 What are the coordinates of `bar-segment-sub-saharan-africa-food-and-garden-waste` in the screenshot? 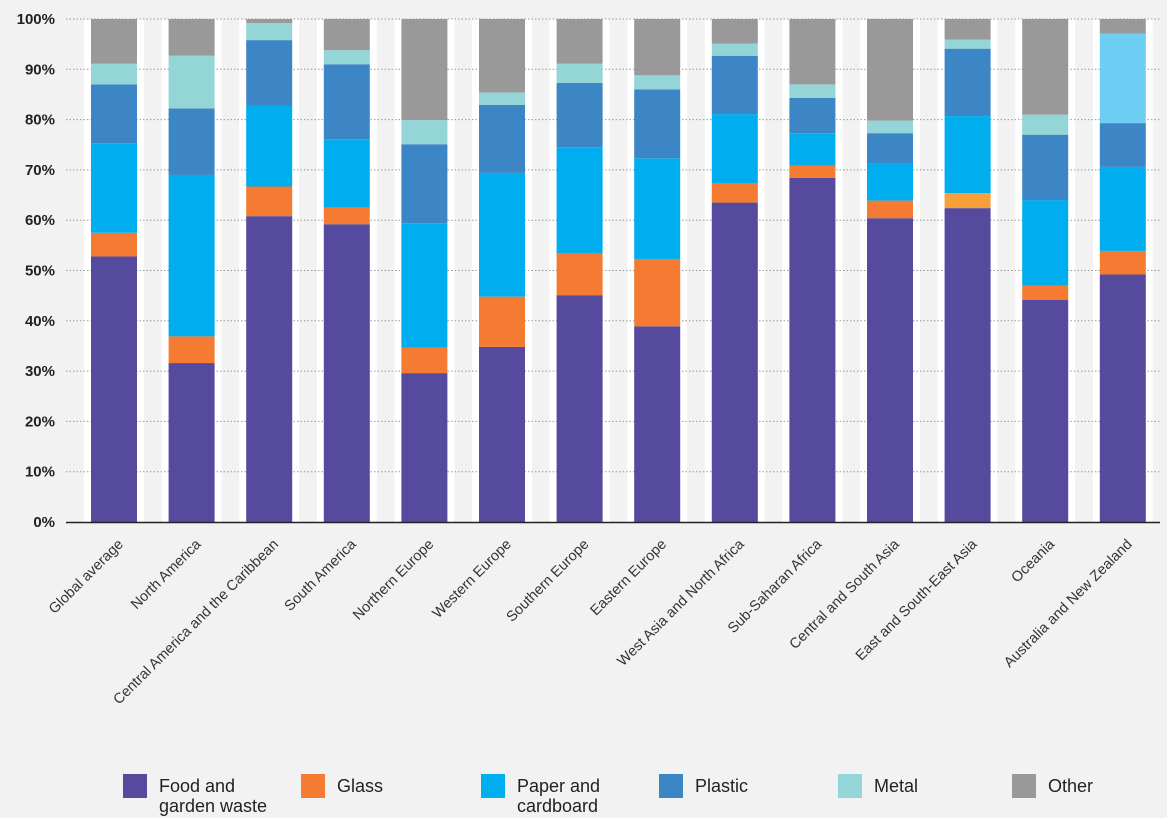 It's located at (812, 349).